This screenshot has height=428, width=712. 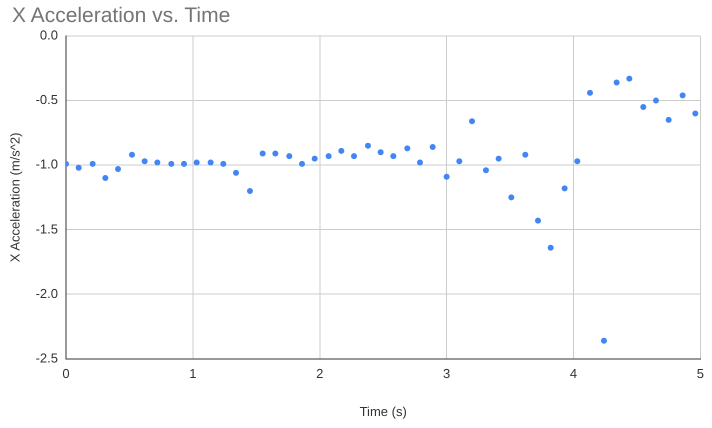 What do you see at coordinates (47, 164) in the screenshot?
I see `y-tick-label: -1.0` at bounding box center [47, 164].